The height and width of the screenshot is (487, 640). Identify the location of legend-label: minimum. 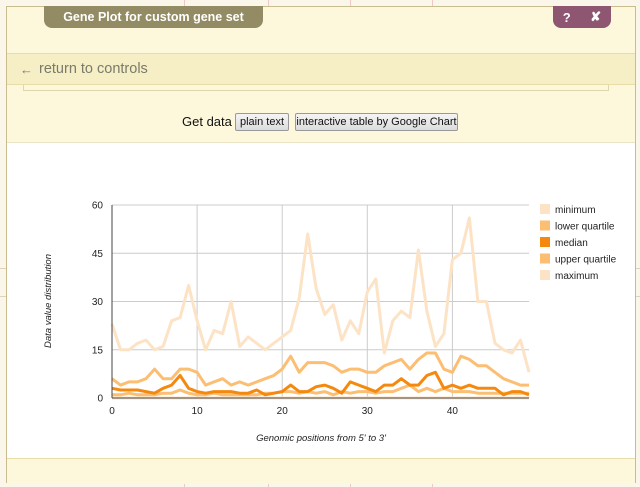
(575, 210).